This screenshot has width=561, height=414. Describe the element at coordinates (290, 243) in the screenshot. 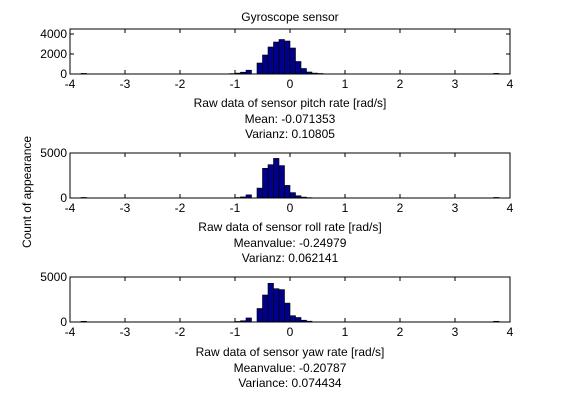

I see `stat-mean-roll: Meanvalue: -0.24979` at that location.